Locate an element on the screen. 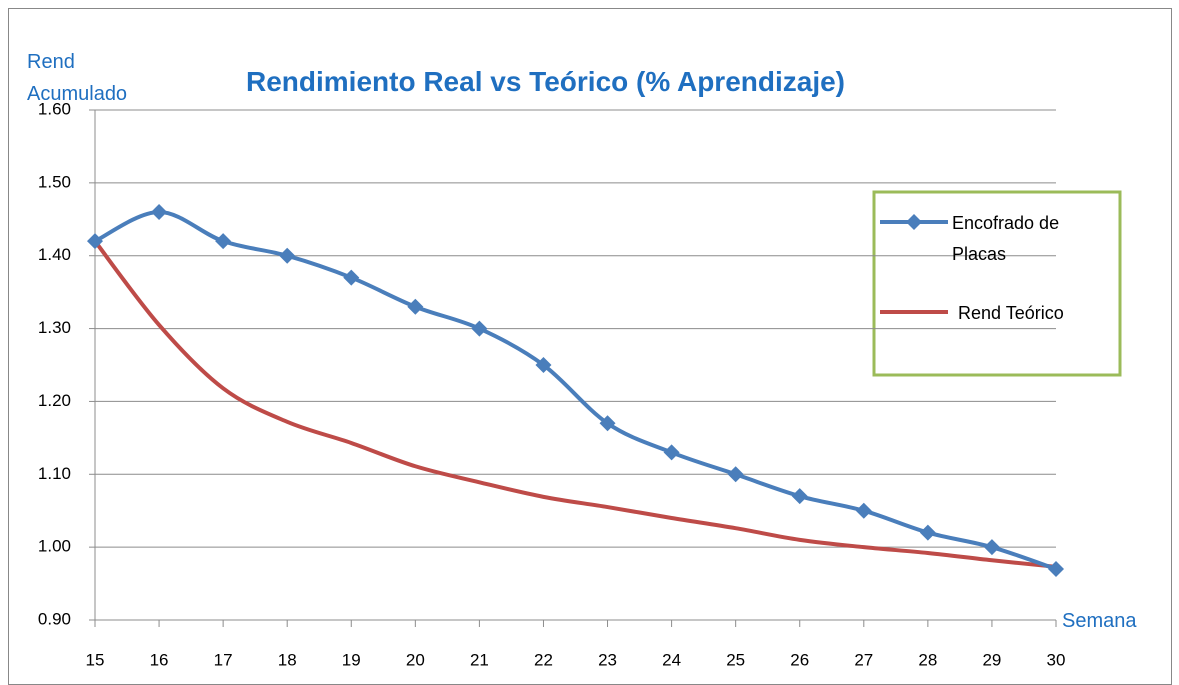 This screenshot has height=685, width=1179. x-tick-label: 30 is located at coordinates (1056, 659).